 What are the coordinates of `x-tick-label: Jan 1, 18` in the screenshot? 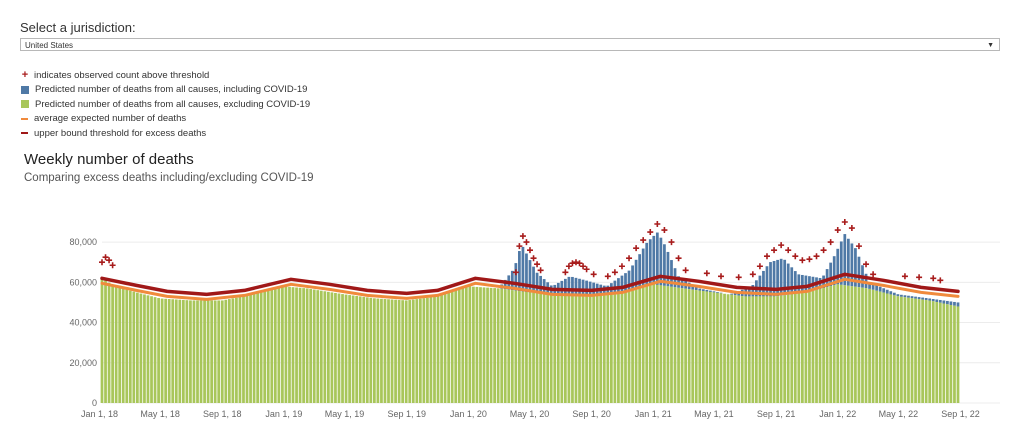 It's located at (99, 414).